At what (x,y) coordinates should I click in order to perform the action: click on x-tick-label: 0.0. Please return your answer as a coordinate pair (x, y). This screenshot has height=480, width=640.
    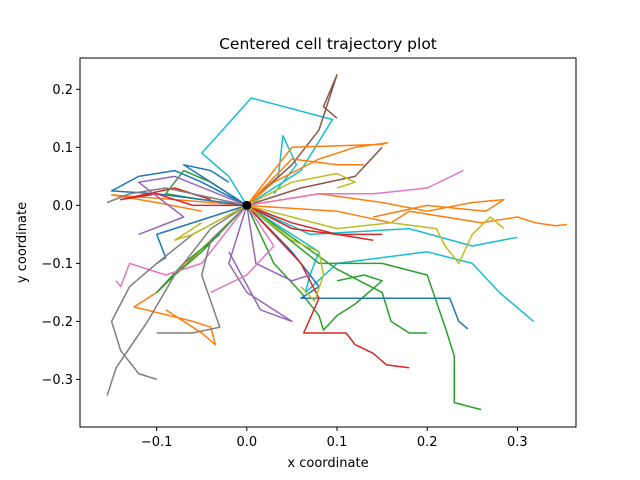
    Looking at the image, I should click on (246, 442).